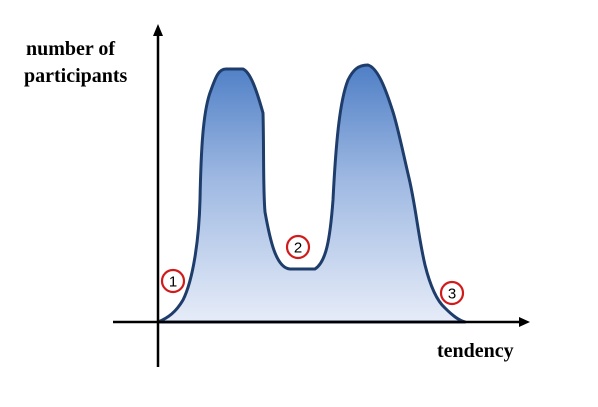 Image resolution: width=598 pixels, height=407 pixels. I want to click on marker-1-ring, so click(173, 281).